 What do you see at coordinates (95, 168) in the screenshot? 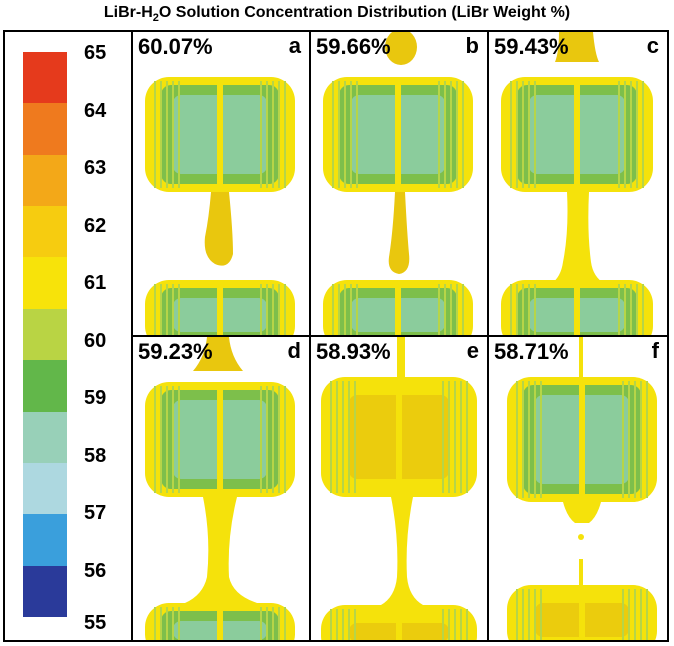
I see `legend-label-63: 63` at bounding box center [95, 168].